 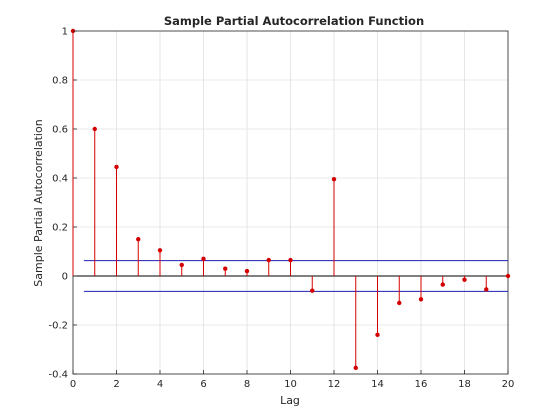 I want to click on y-tick-label: 0.4, so click(x=60, y=179).